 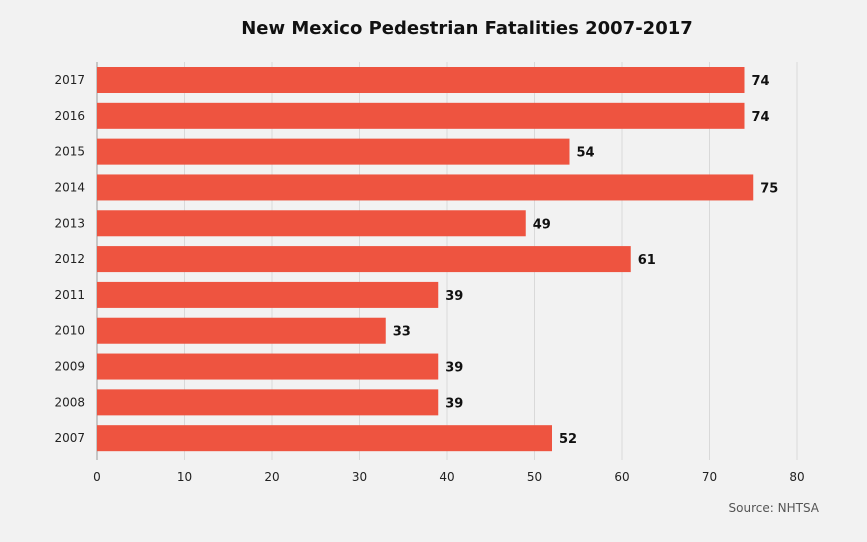 What do you see at coordinates (773, 508) in the screenshot?
I see `source-note: Source: NHTSA` at bounding box center [773, 508].